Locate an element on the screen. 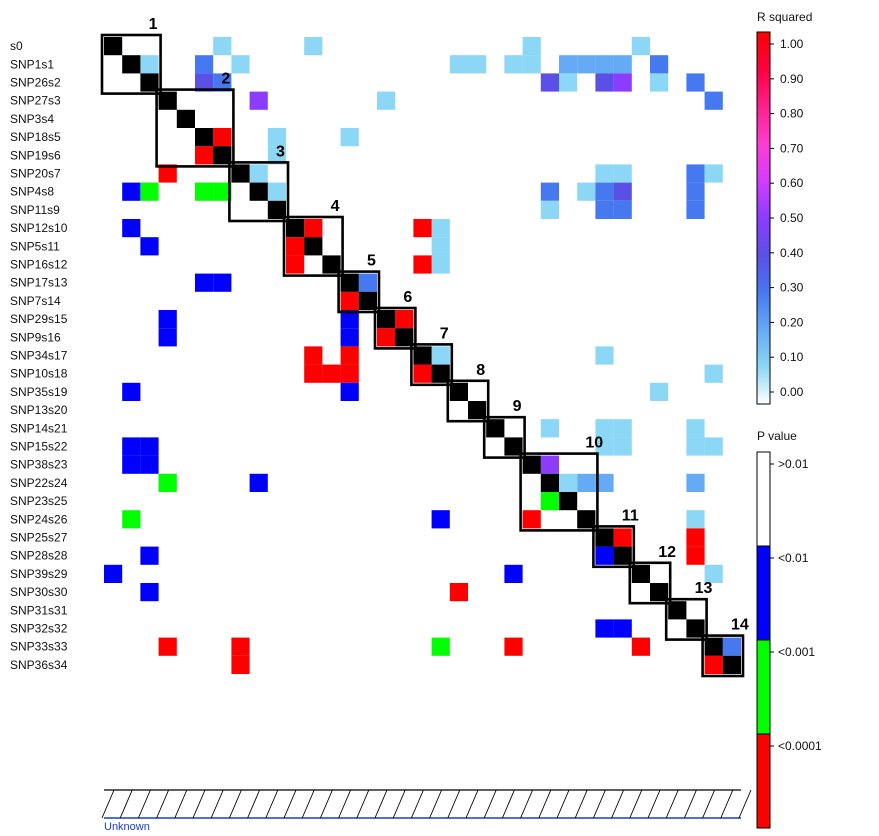 The image size is (879, 836). block-outline is located at coordinates (131, 64).